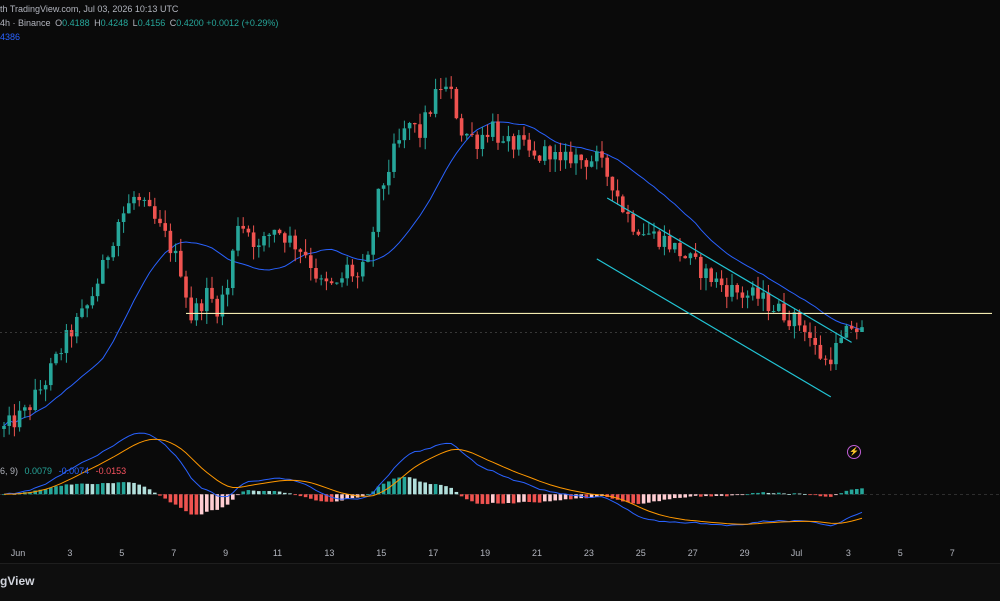 The height and width of the screenshot is (601, 1000). I want to click on lightning-icon: ⚡, so click(854, 452).